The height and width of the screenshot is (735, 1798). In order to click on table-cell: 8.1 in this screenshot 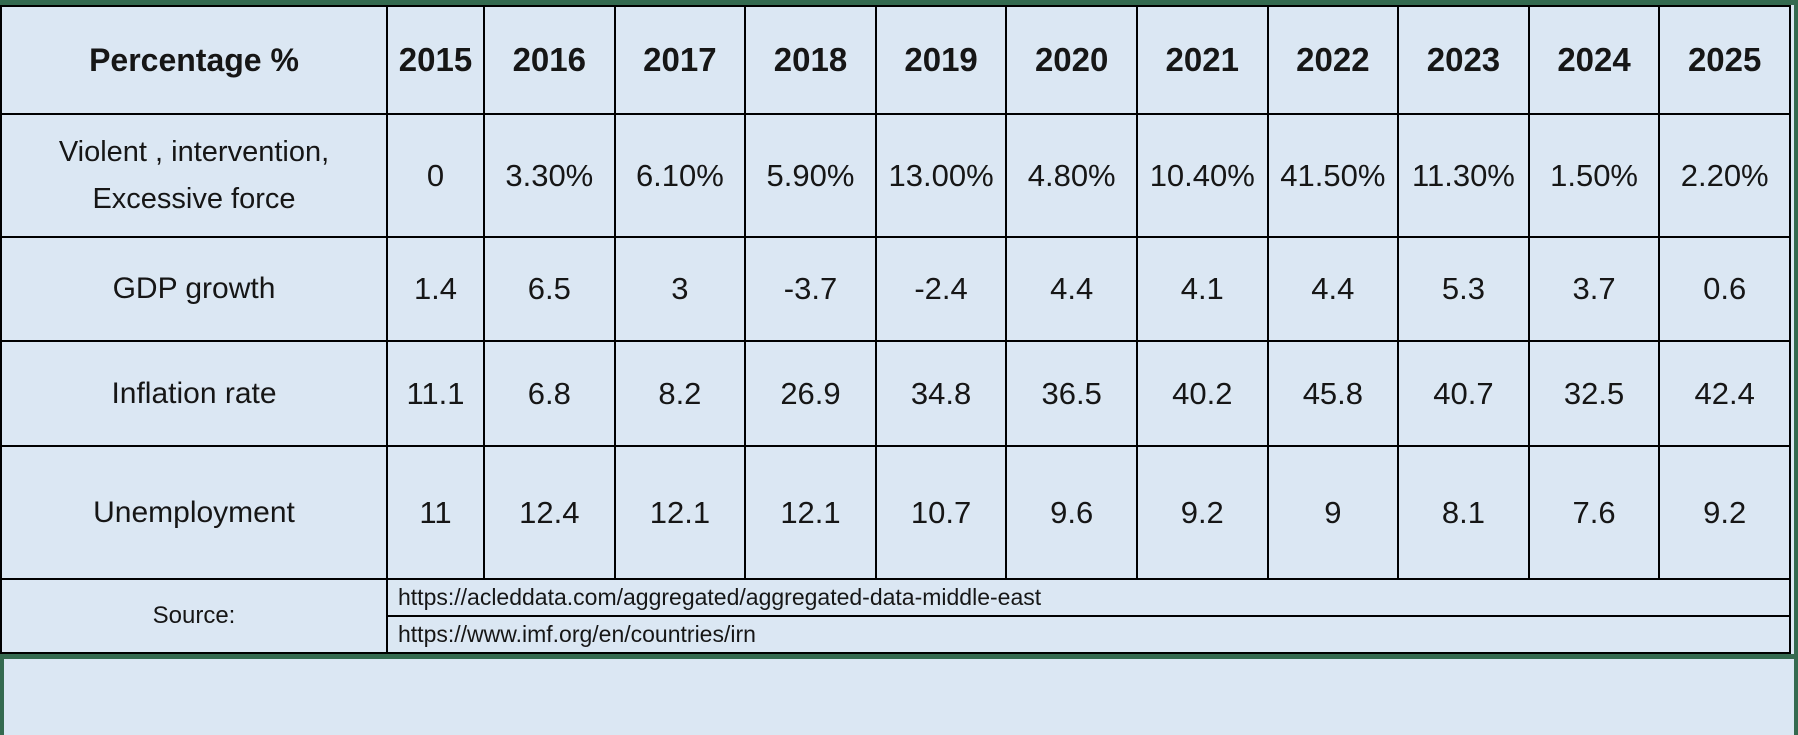, I will do `click(1463, 512)`.